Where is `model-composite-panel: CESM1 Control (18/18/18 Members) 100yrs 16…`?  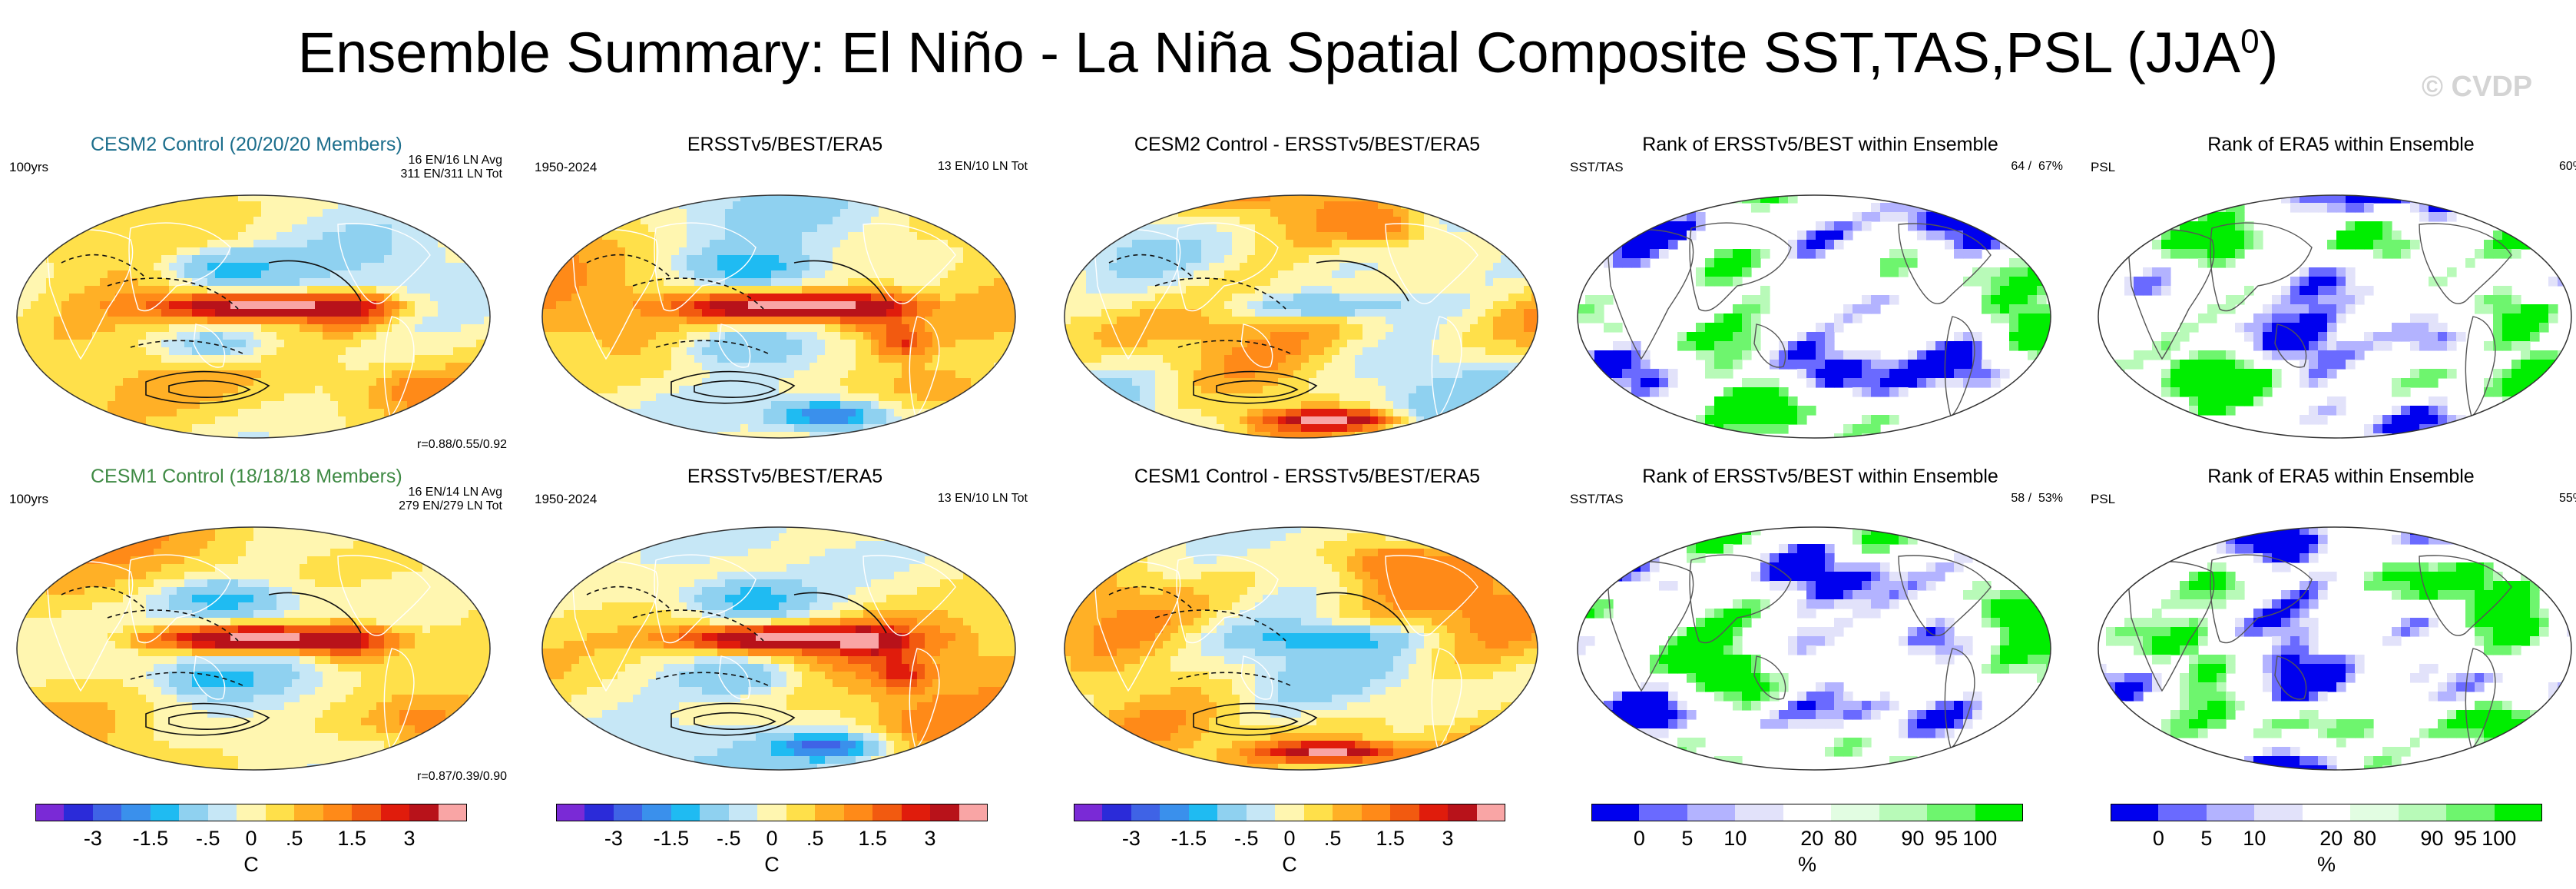 model-composite-panel: CESM1 Control (18/18/18 Members) 100yrs 16… is located at coordinates (259, 625).